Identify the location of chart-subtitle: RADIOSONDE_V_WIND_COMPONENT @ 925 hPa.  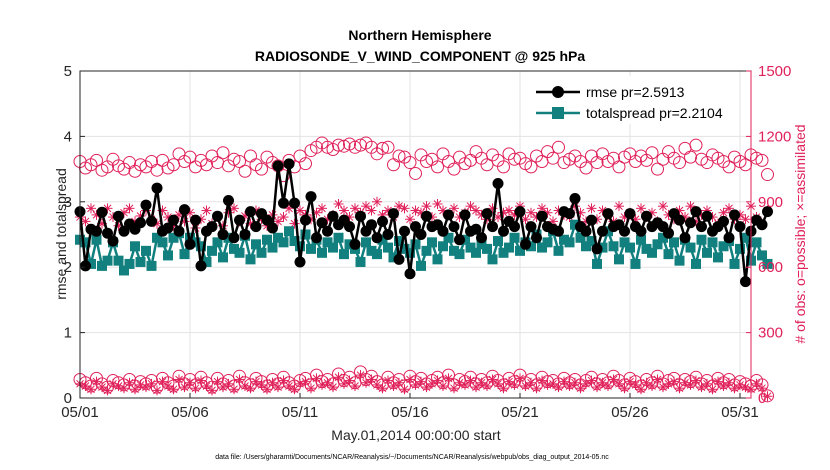
(420, 56).